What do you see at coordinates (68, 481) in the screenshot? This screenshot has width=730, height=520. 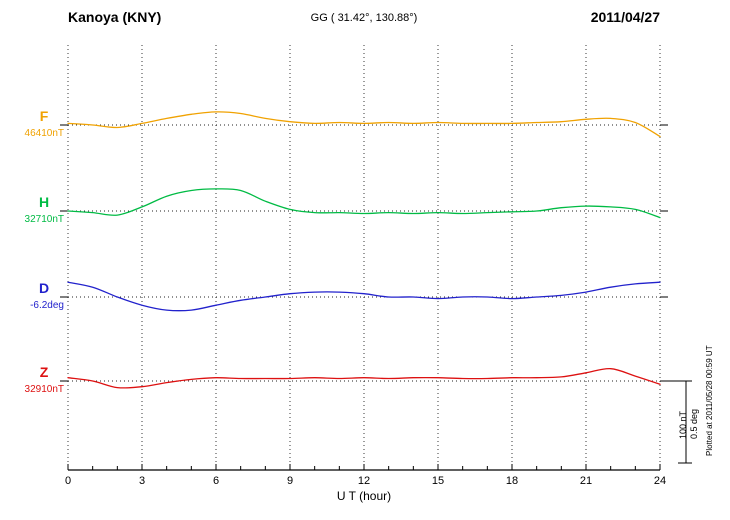 I see `x-tick-label: 0` at bounding box center [68, 481].